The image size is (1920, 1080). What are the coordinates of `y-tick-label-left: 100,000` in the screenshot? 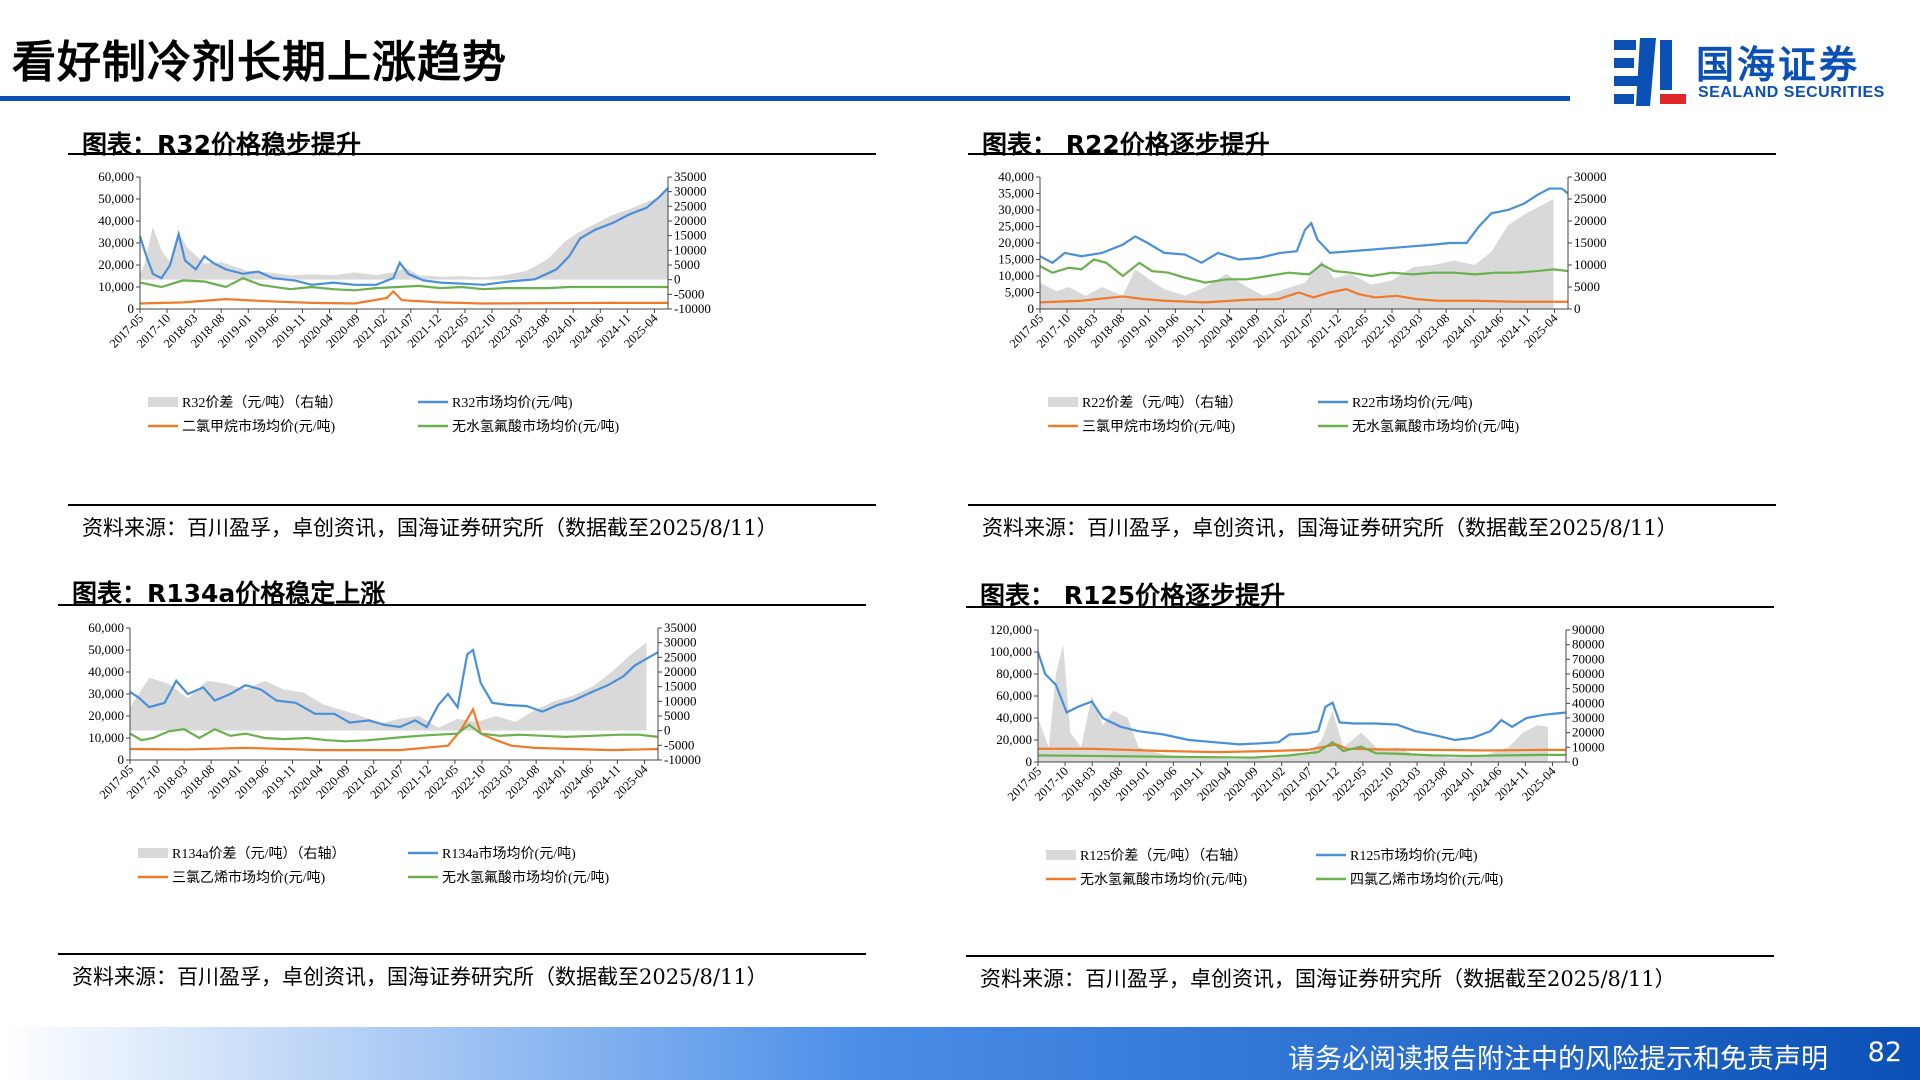 It's located at (1011, 651).